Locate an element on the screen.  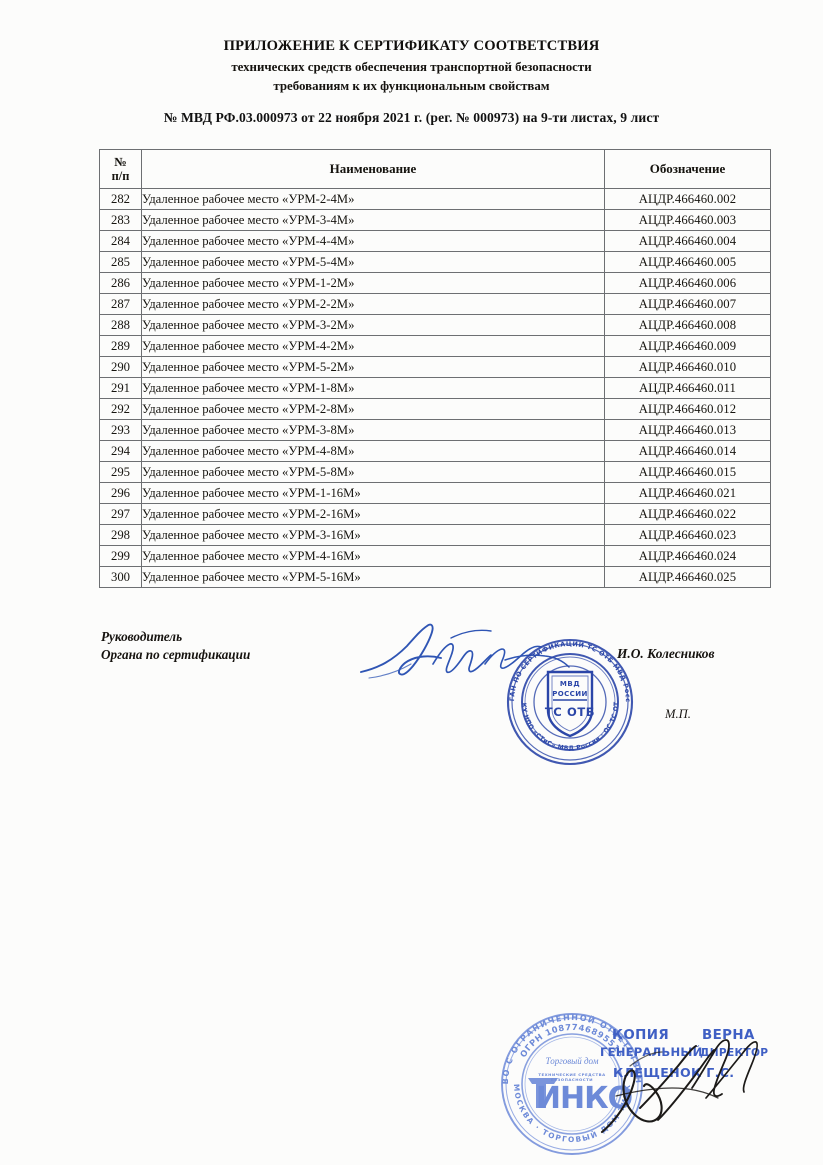
signatory-role: Руководитель Органа по сертификации is located at coordinates (175, 646).